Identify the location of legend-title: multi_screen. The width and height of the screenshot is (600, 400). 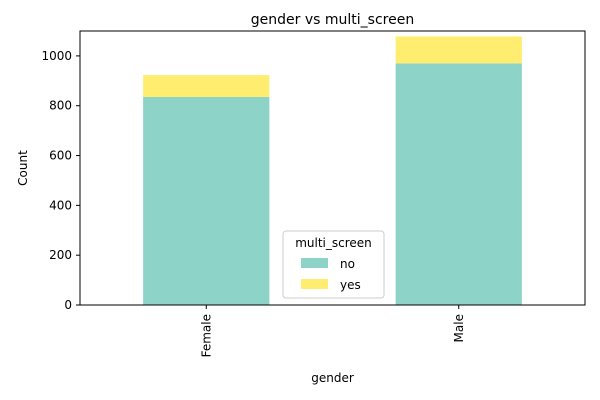
(333, 243).